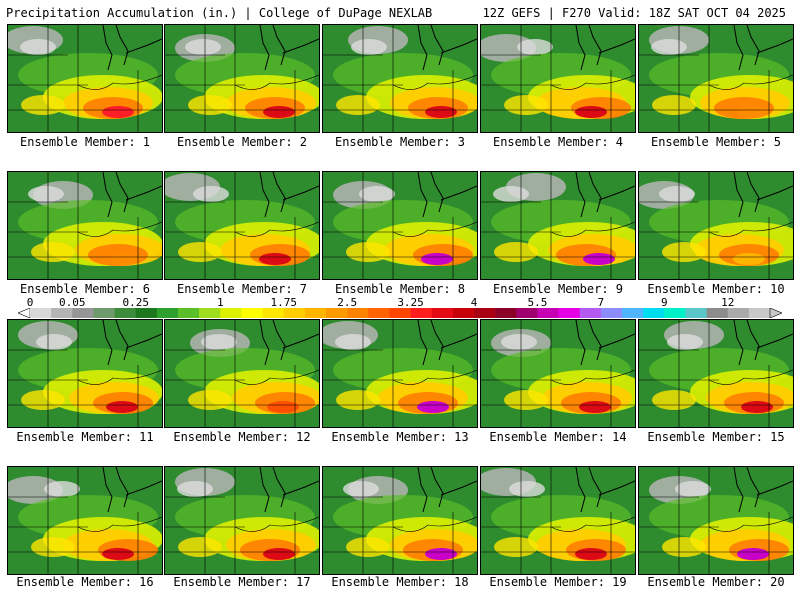 The image size is (800, 600). I want to click on colorbar-tick-label: 0.25, so click(135, 302).